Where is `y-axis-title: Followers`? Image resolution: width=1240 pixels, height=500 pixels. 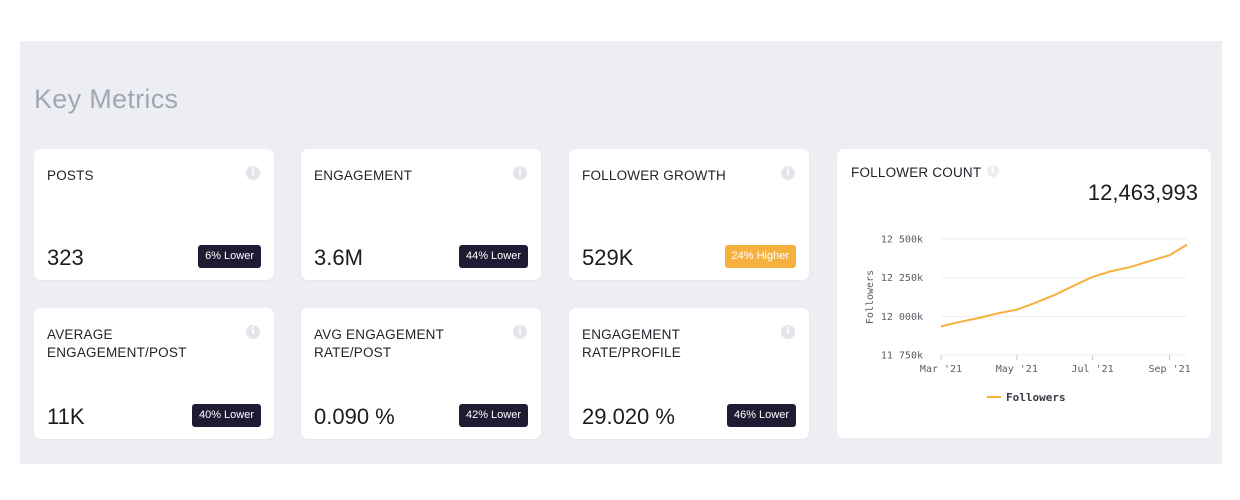 y-axis-title: Followers is located at coordinates (870, 297).